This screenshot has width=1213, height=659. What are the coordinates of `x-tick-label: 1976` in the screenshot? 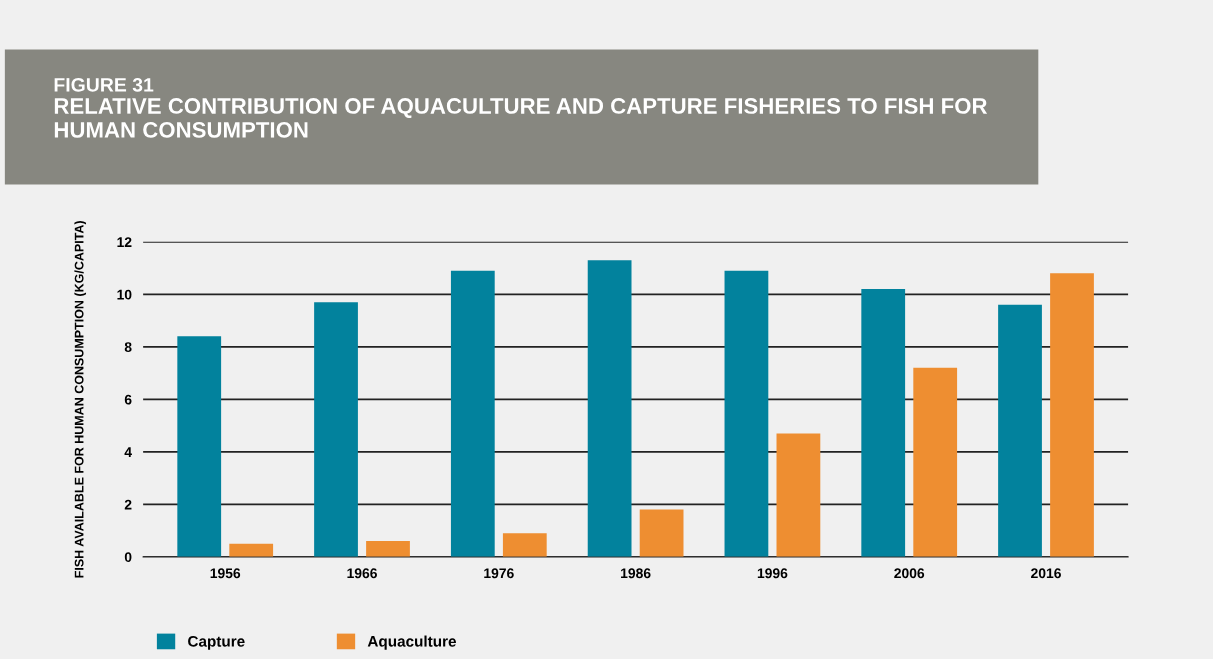 It's located at (499, 573).